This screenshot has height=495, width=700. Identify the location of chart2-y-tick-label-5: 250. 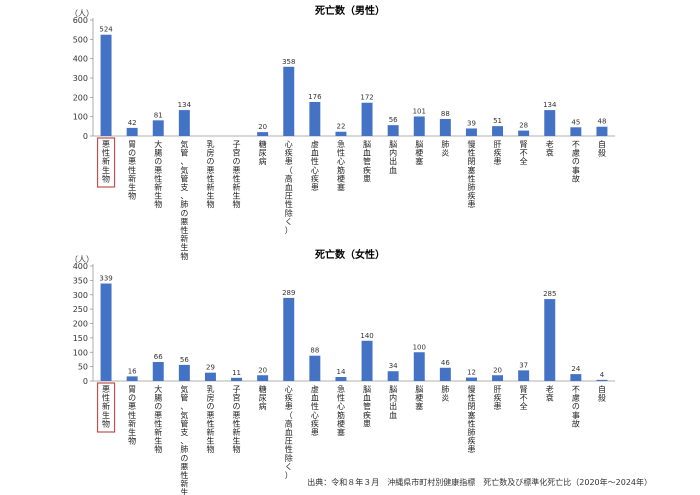
(80, 309).